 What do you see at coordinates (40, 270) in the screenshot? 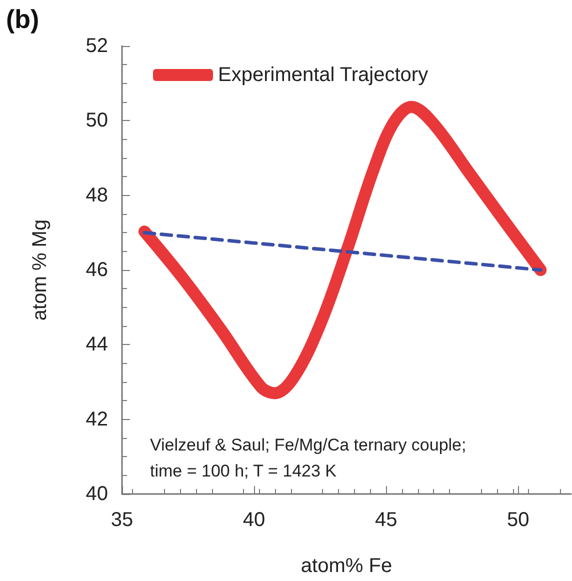
I see `y-axis-title: atom % Mg` at bounding box center [40, 270].